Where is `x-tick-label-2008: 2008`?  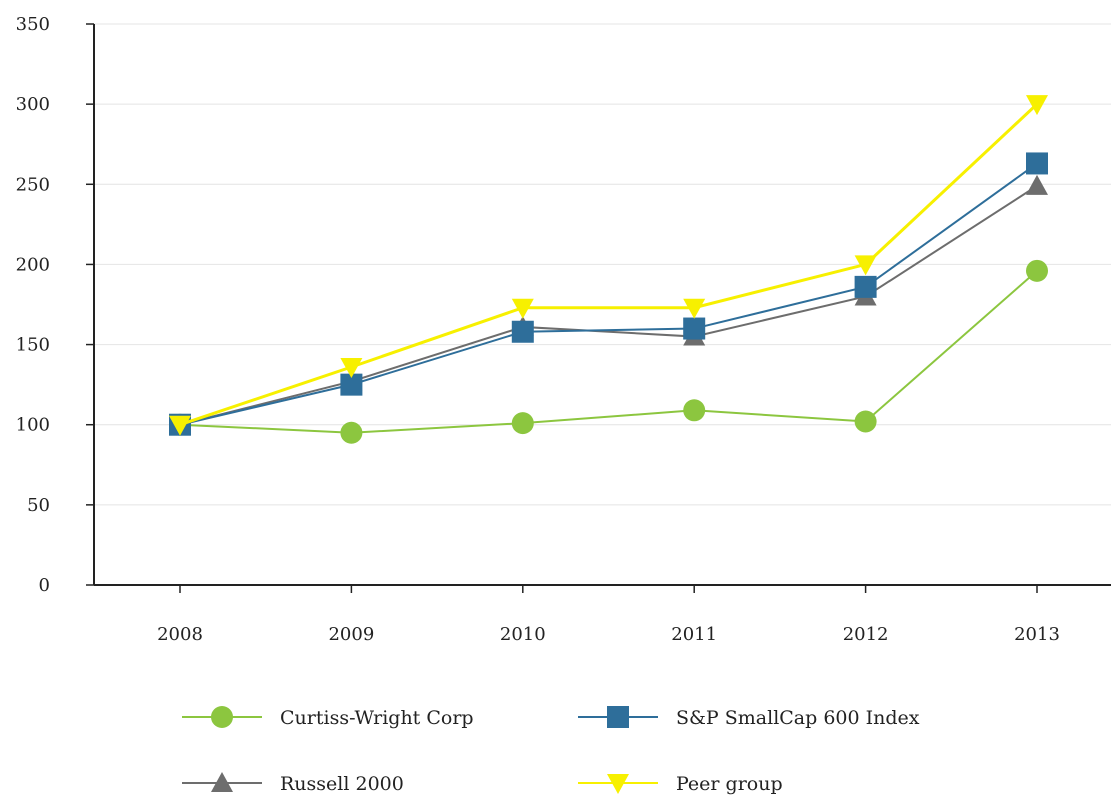 x-tick-label-2008: 2008 is located at coordinates (180, 634).